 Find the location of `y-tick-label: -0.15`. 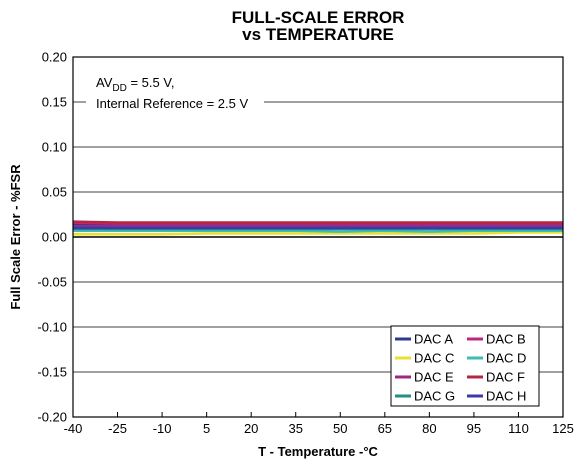

y-tick-label: -0.15 is located at coordinates (52, 372).